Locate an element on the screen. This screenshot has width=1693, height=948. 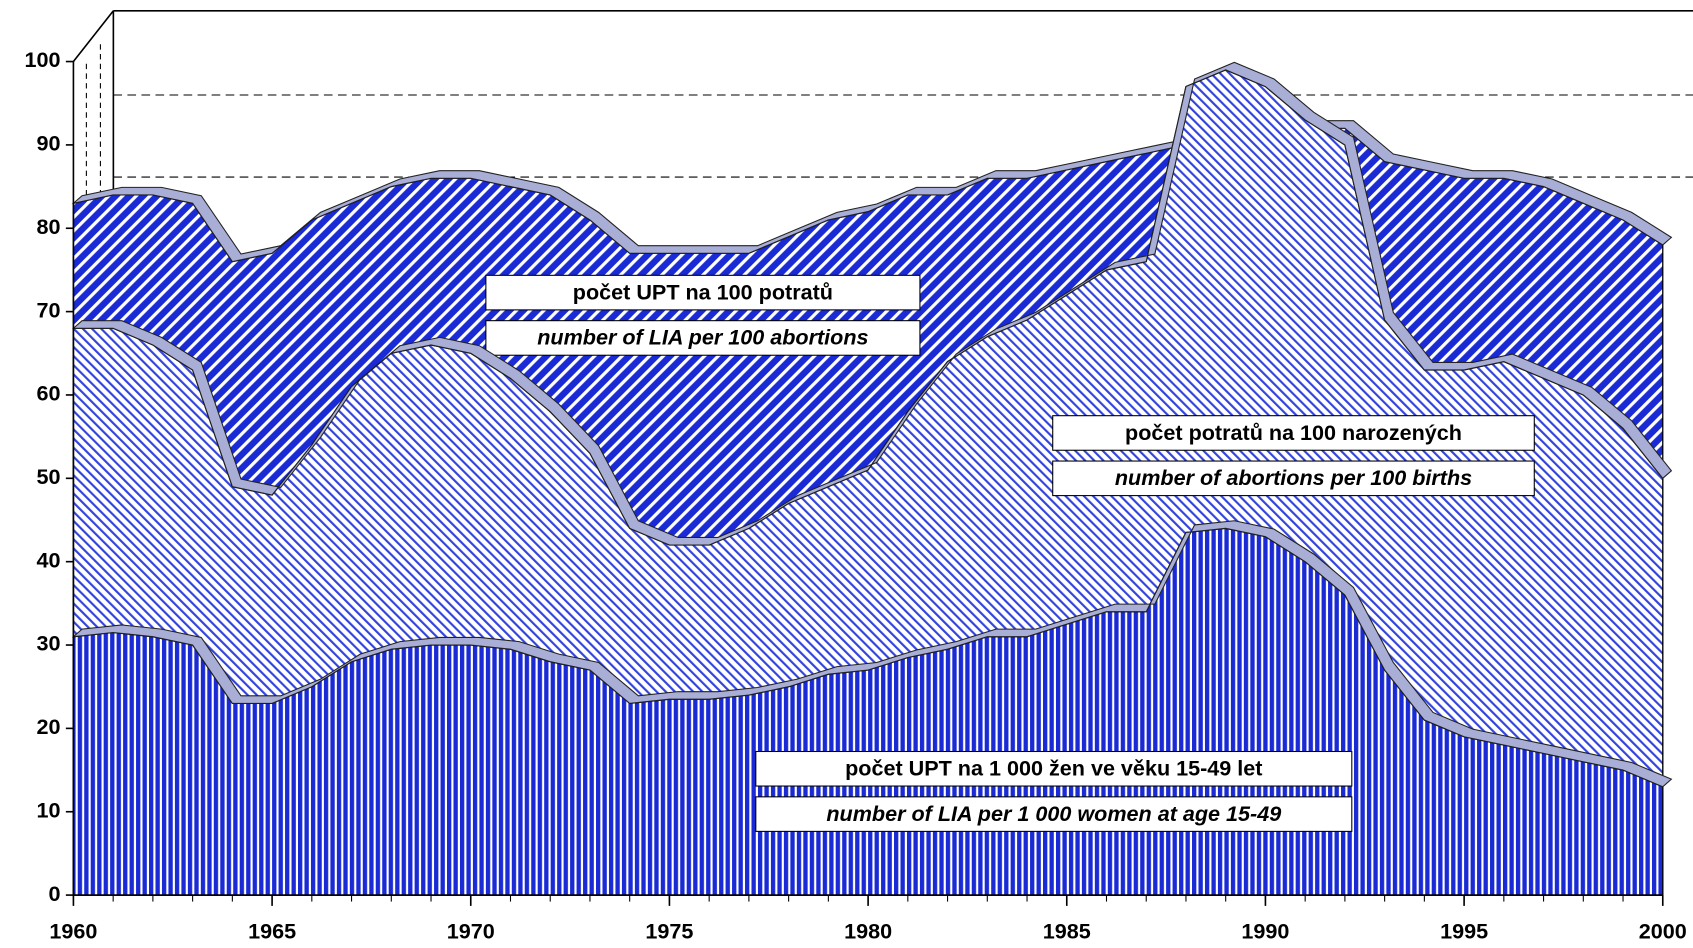
y-tick-label: 20 is located at coordinates (48, 726).